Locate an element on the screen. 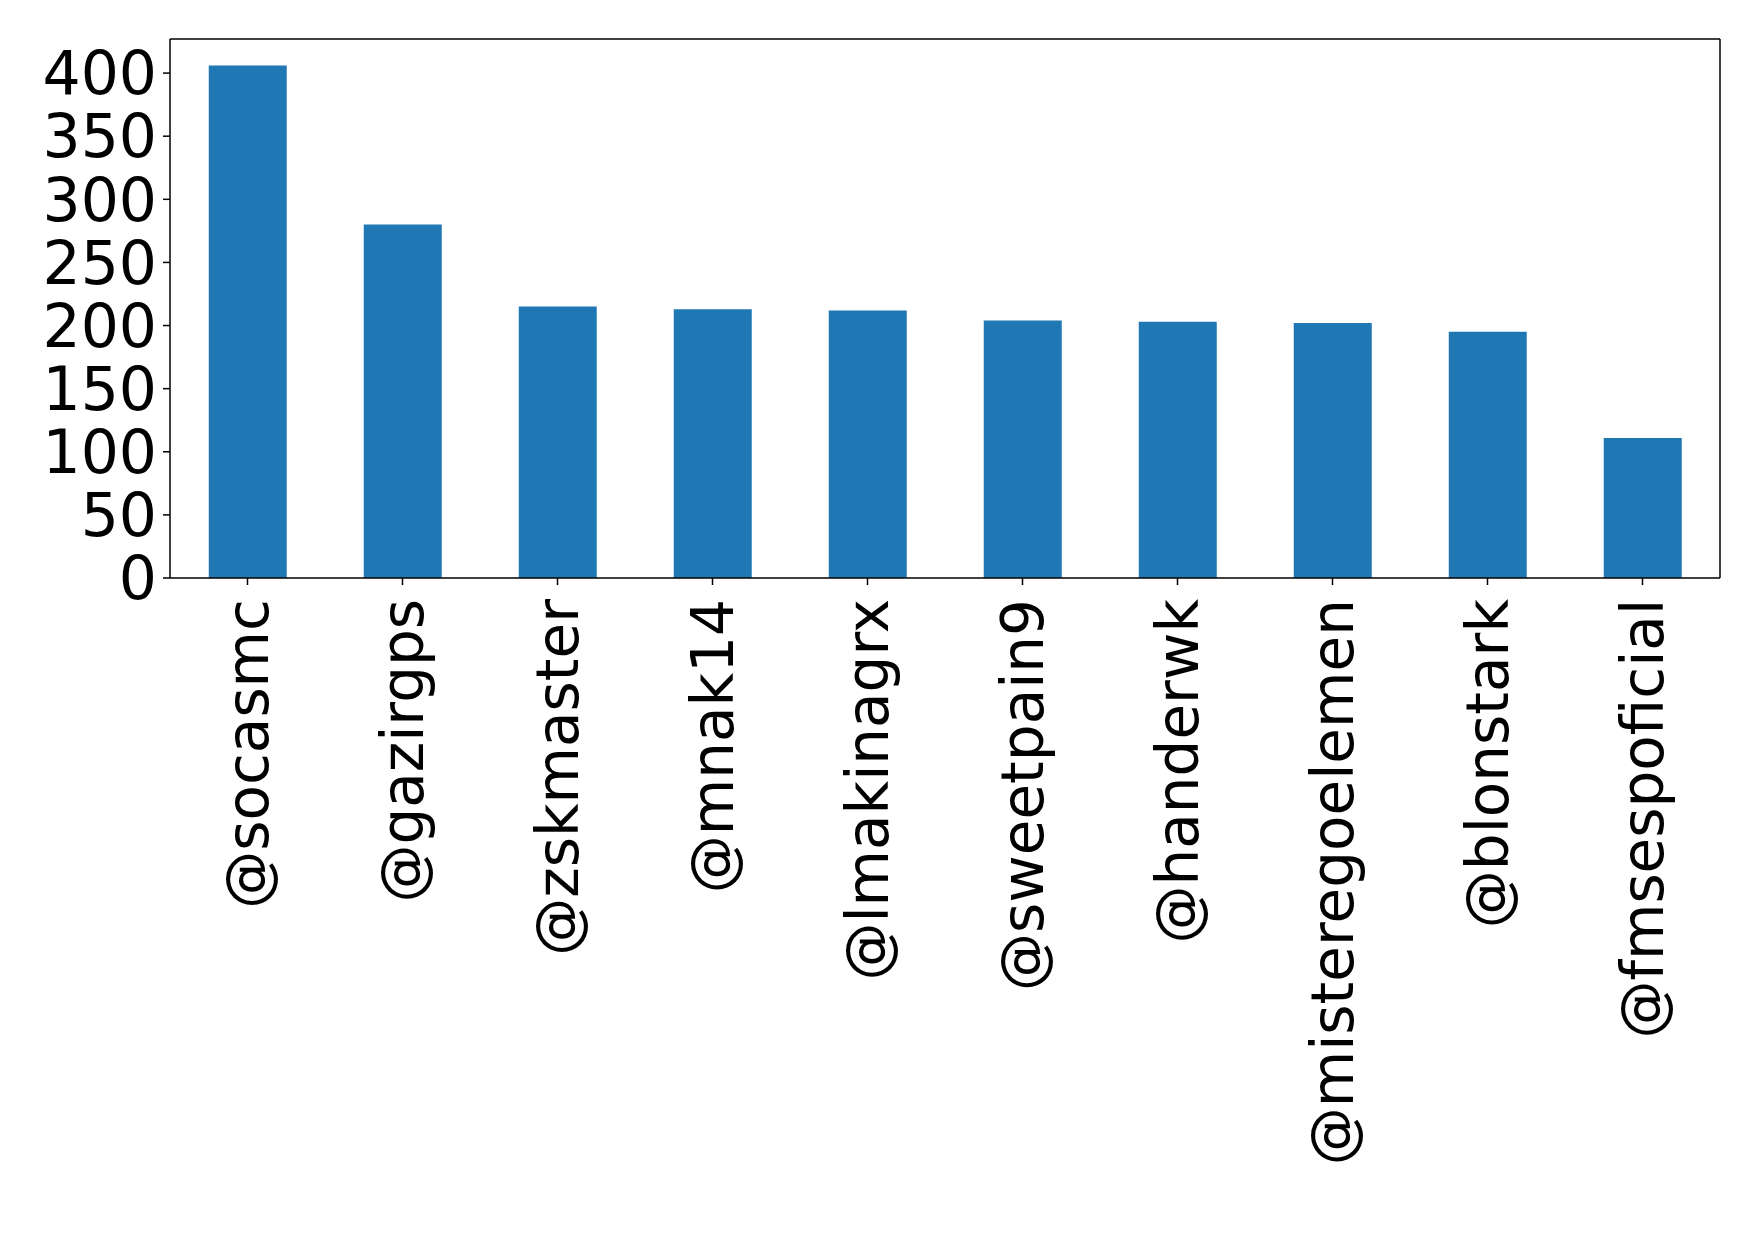 This screenshot has height=1238, width=1759. x-tick-label: @sweetpain9 is located at coordinates (1022, 795).